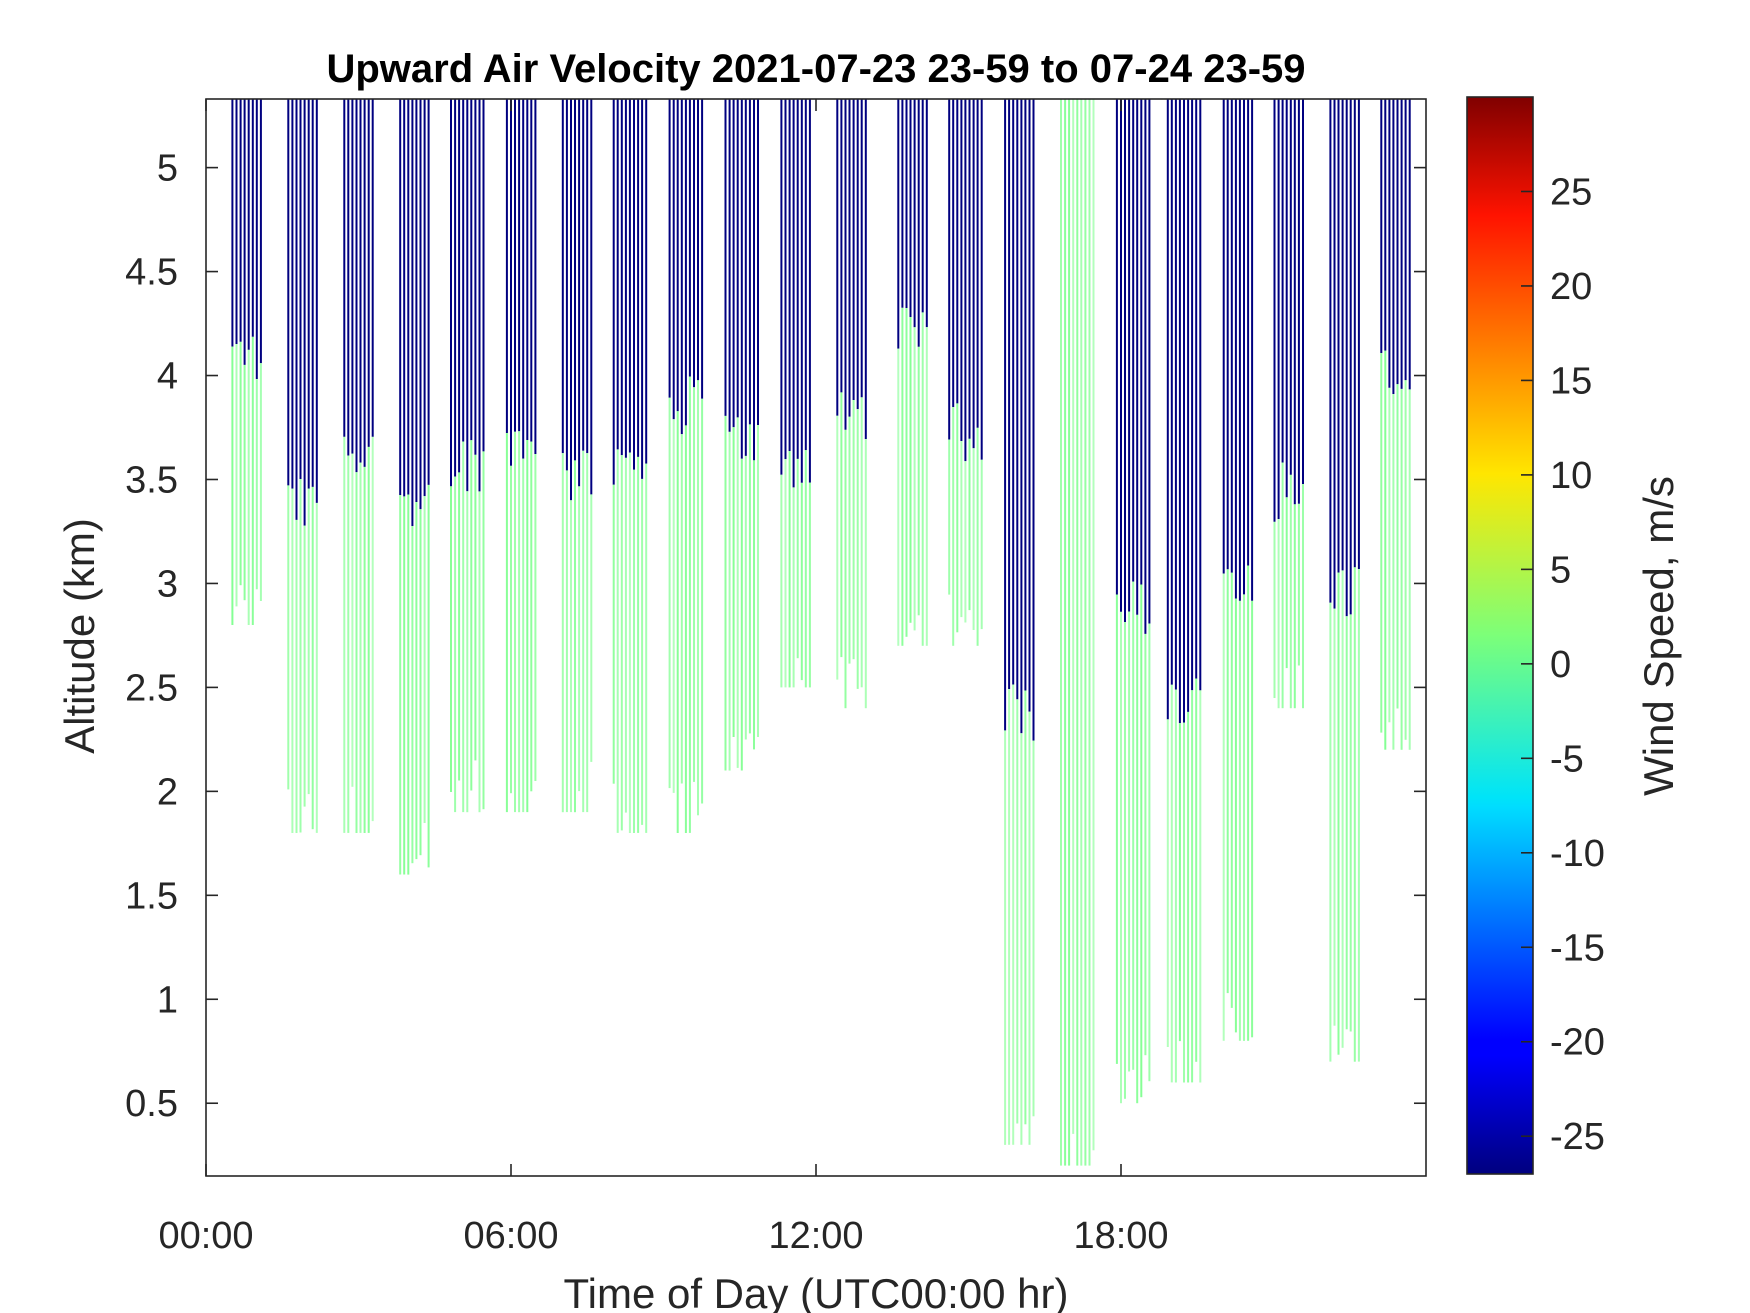 The height and width of the screenshot is (1313, 1750). I want to click on colorbar-tick-label: -15, so click(1577, 948).